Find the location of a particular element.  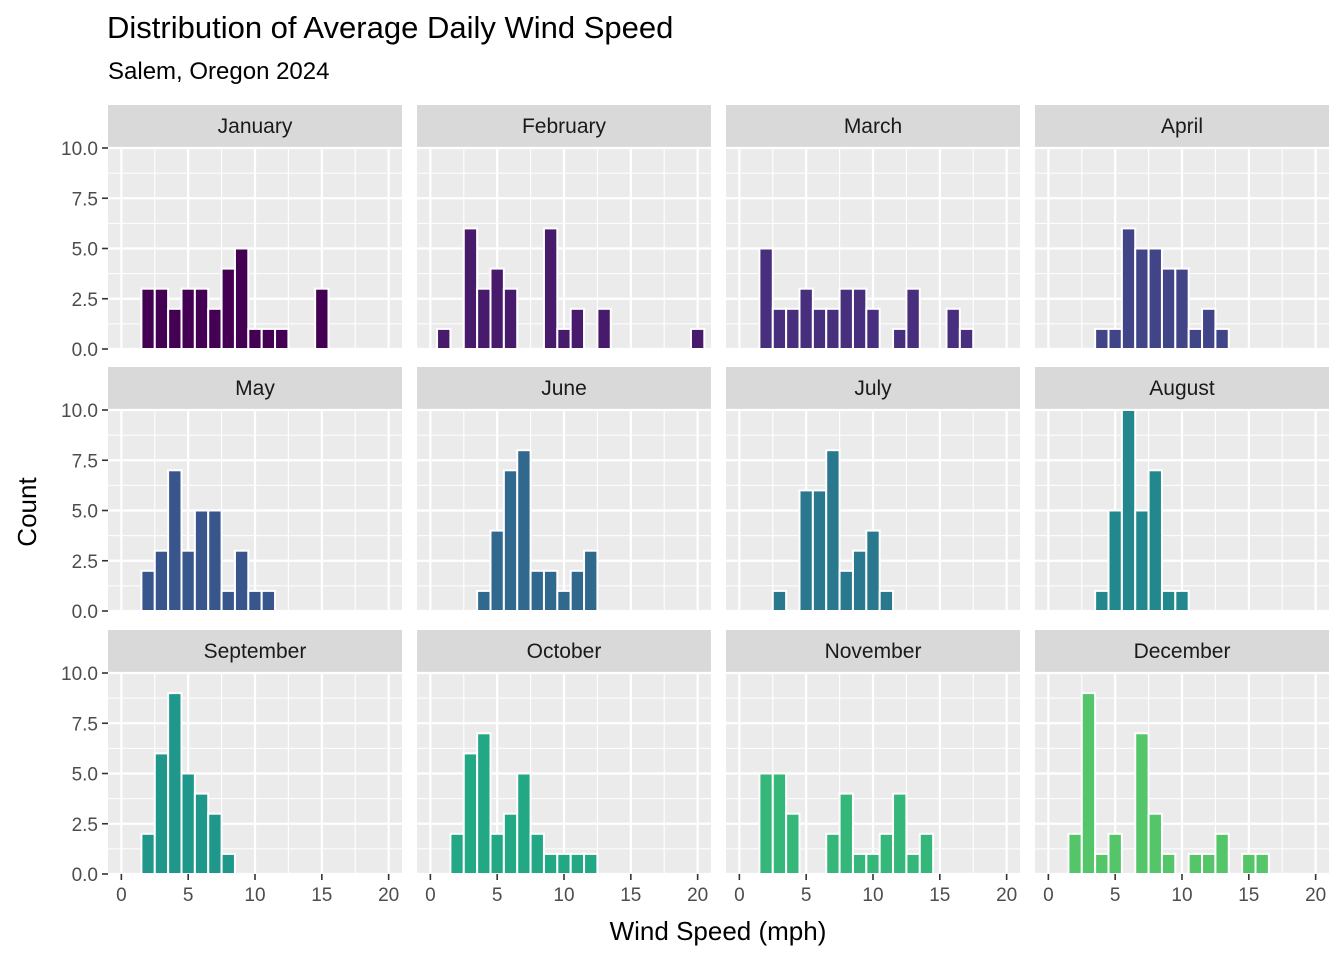

facet-label-january: January is located at coordinates (255, 126).